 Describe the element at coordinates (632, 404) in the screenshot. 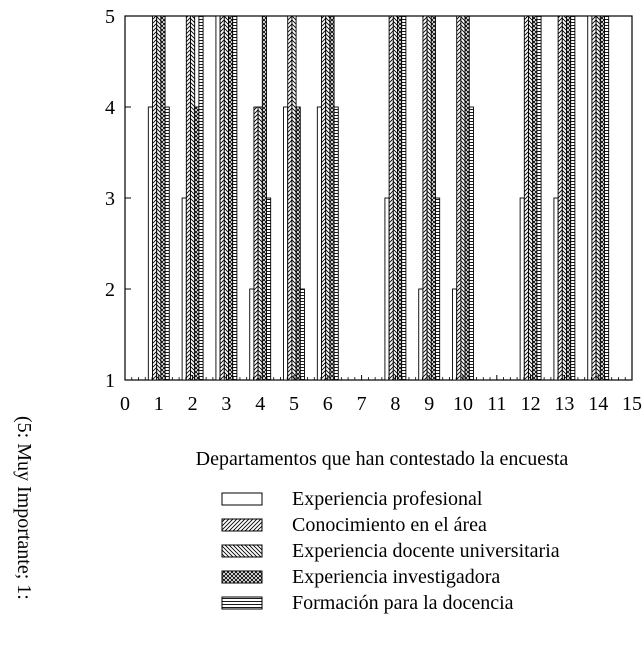

I see `x-tick-label: 15` at that location.